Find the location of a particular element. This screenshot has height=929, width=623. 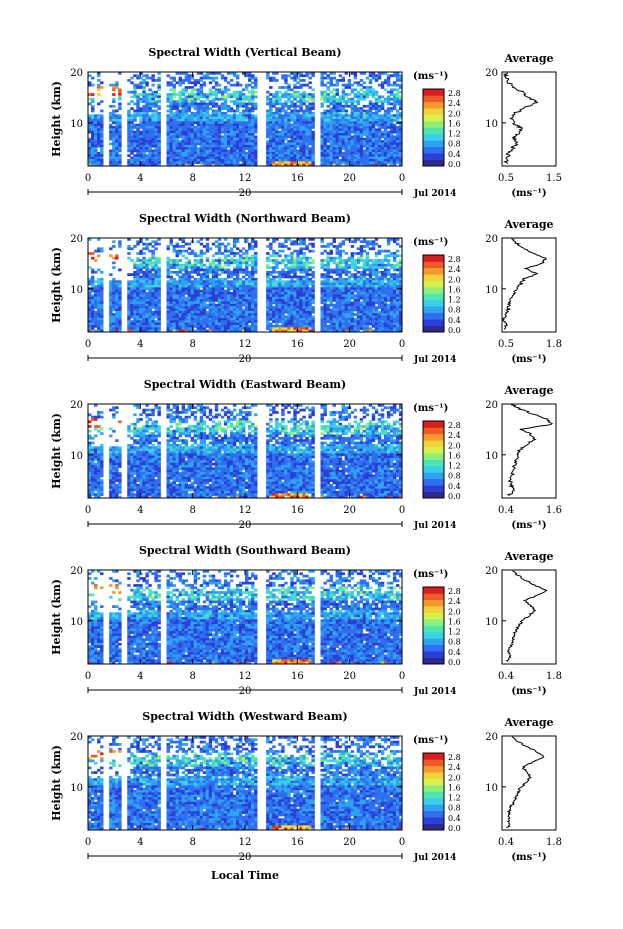

colorbar-tick-label: 1.2 is located at coordinates (454, 134).